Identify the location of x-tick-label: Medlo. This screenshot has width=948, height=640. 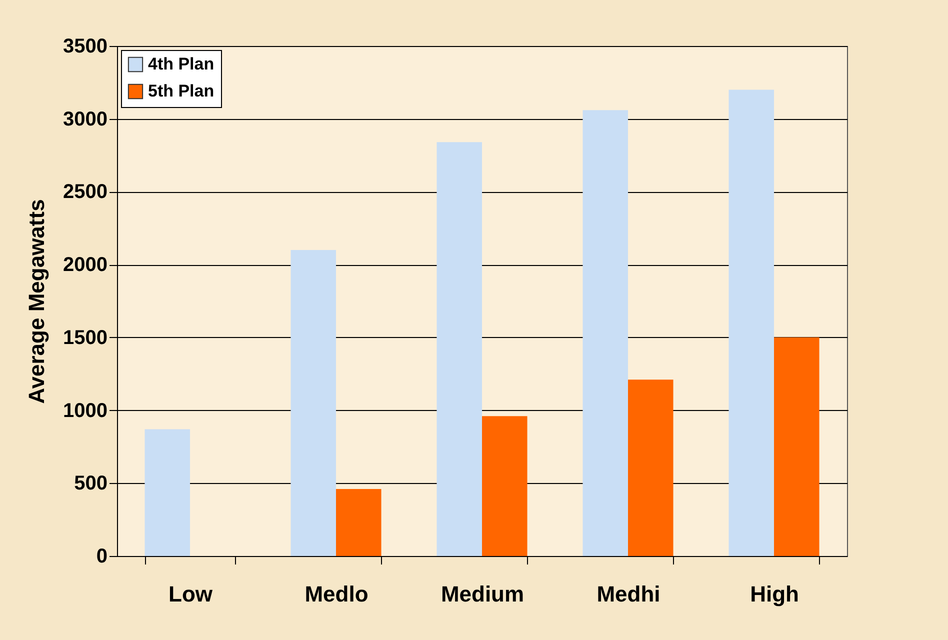
(336, 594).